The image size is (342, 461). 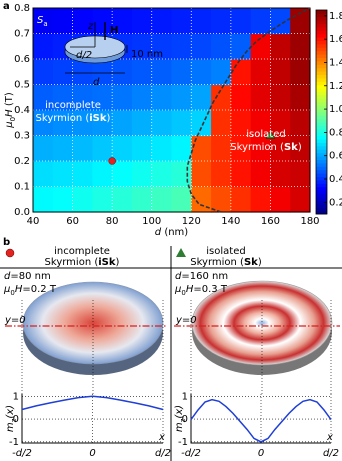 I want to click on legend-text-part: iSk, so click(x=107, y=262).